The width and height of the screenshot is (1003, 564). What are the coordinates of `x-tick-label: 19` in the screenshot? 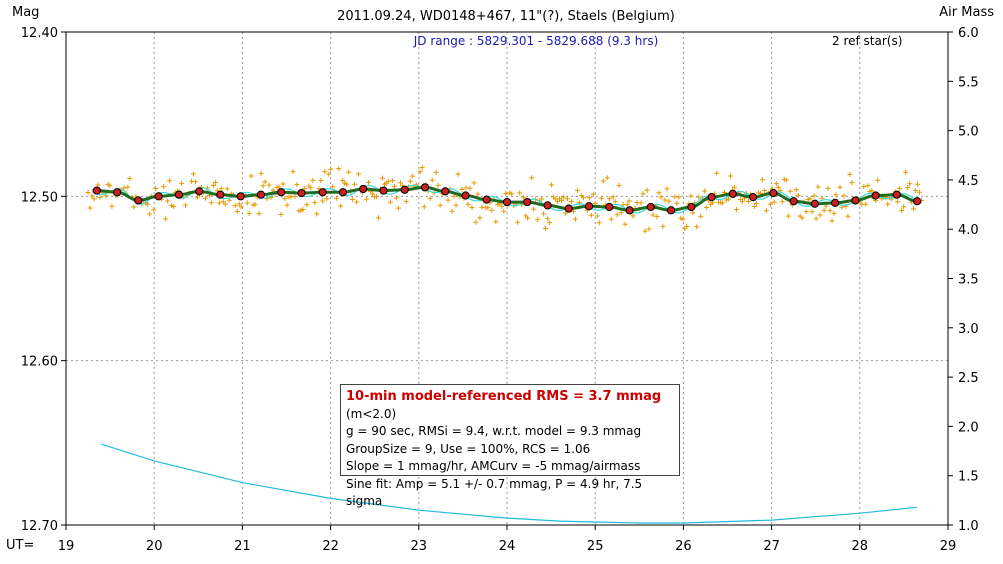 It's located at (66, 546).